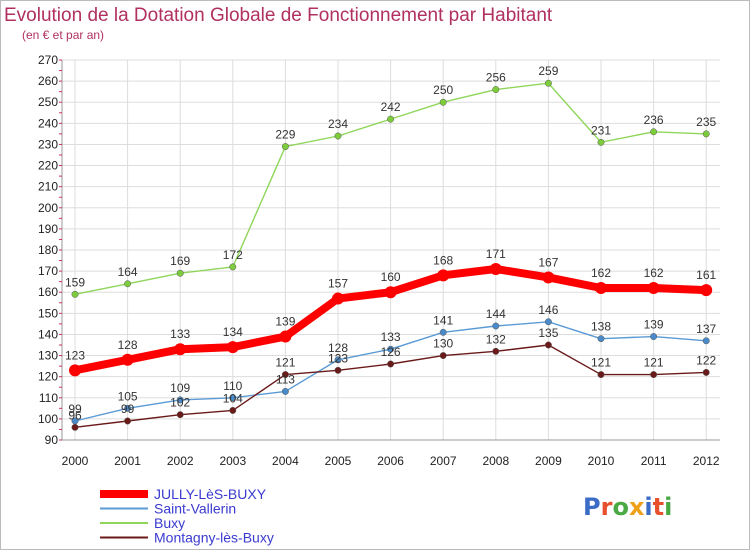  Describe the element at coordinates (443, 461) in the screenshot. I see `x-tick-label: 2007` at that location.